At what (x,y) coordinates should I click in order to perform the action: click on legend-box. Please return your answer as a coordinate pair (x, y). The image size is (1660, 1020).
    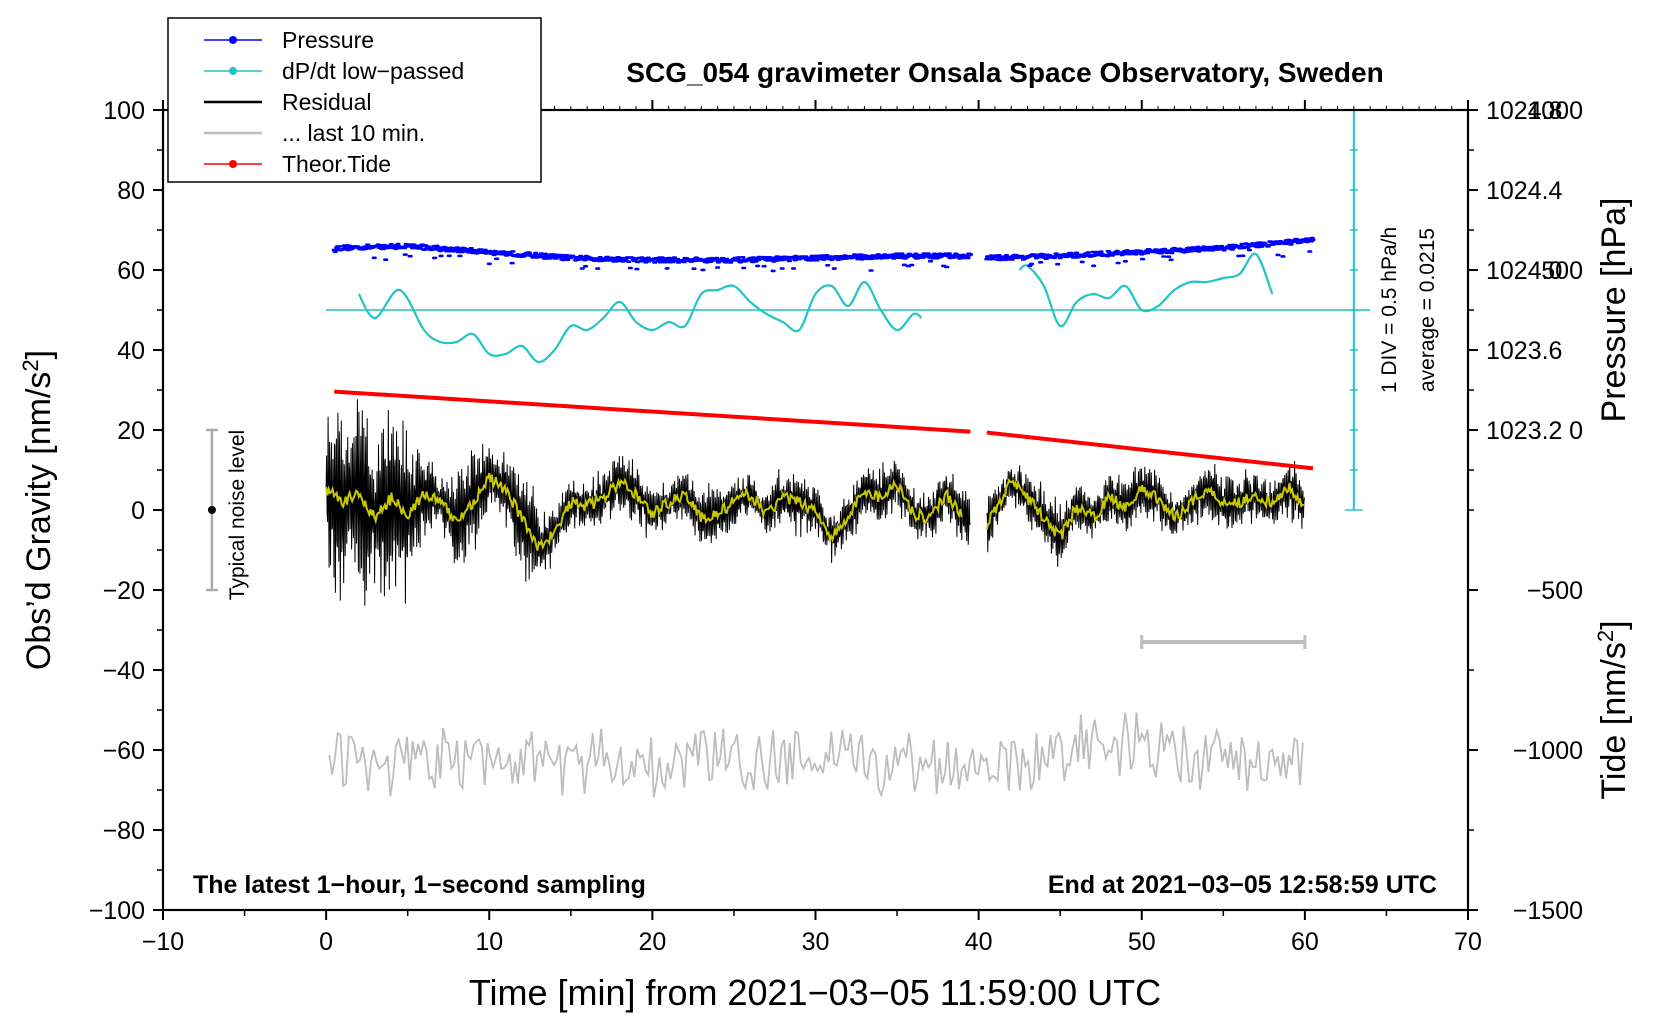
    Looking at the image, I should click on (354, 100).